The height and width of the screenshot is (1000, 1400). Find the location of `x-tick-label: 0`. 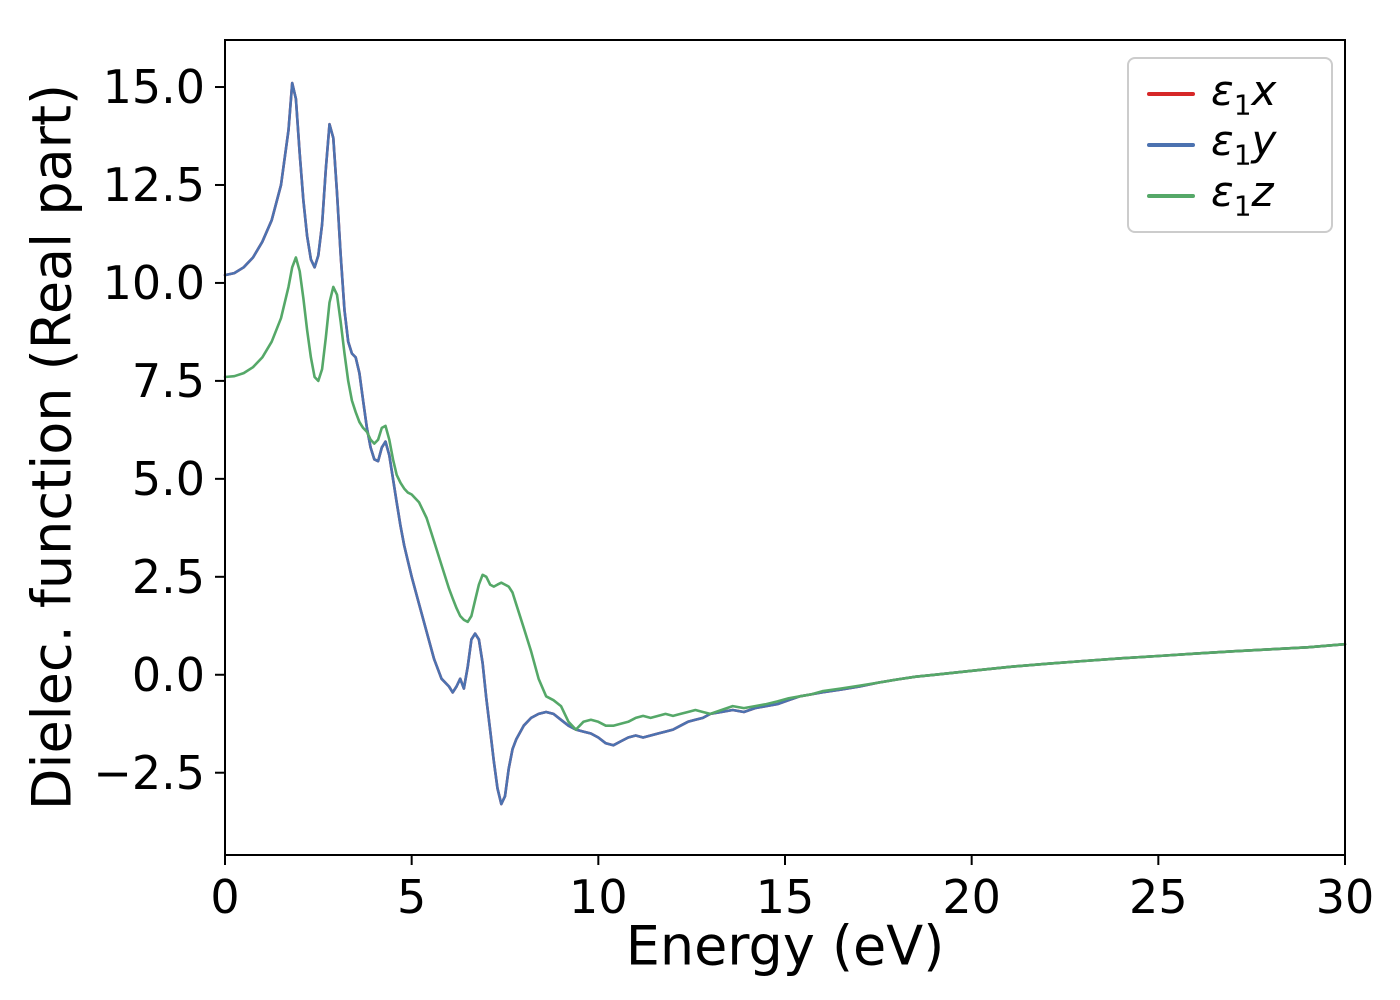

x-tick-label: 0 is located at coordinates (224, 897).